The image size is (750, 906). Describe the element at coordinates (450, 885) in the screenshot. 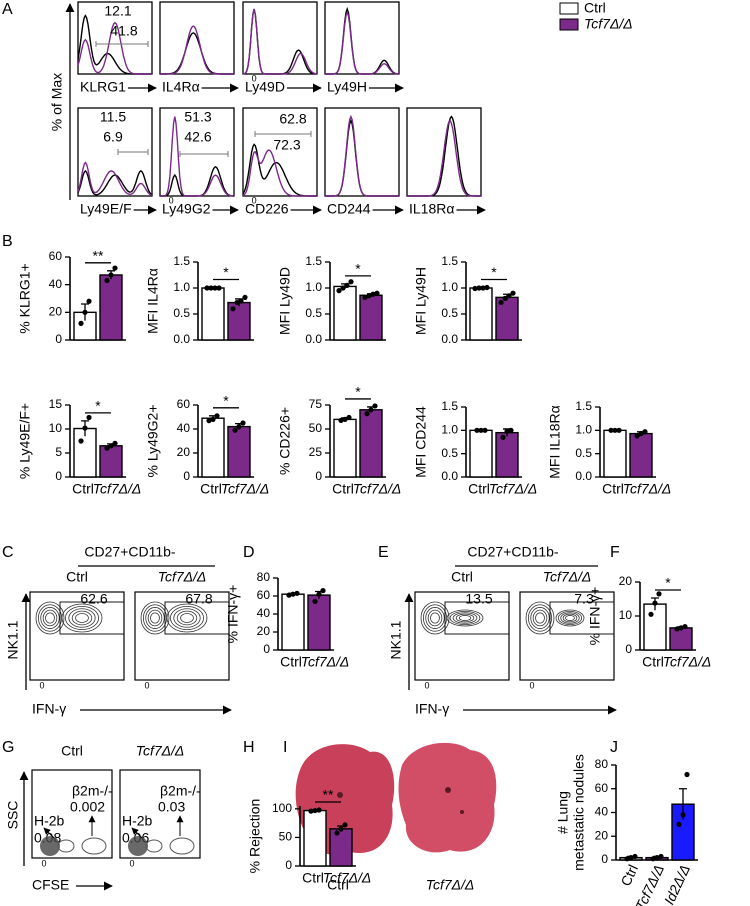

I see `image-label: Tcf7Δ/Δ` at that location.